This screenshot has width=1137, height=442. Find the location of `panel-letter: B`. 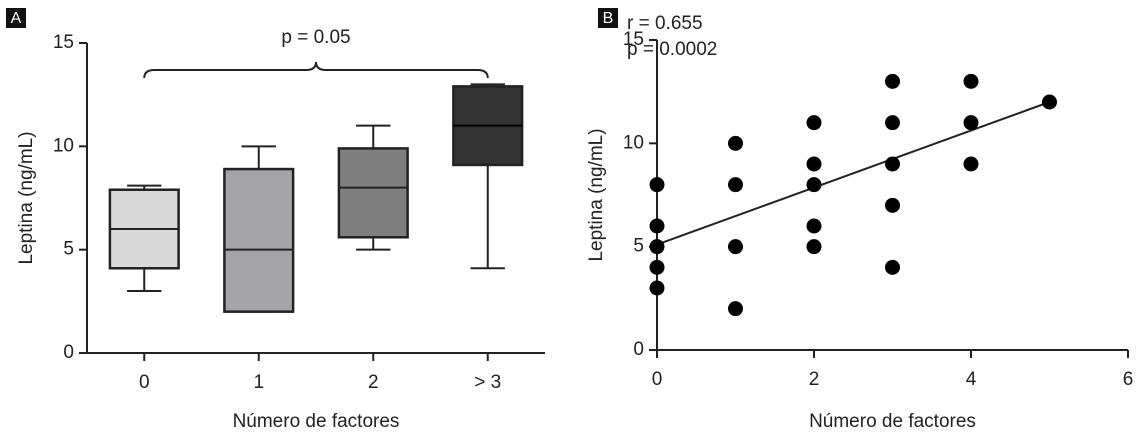

panel-letter: B is located at coordinates (608, 18).